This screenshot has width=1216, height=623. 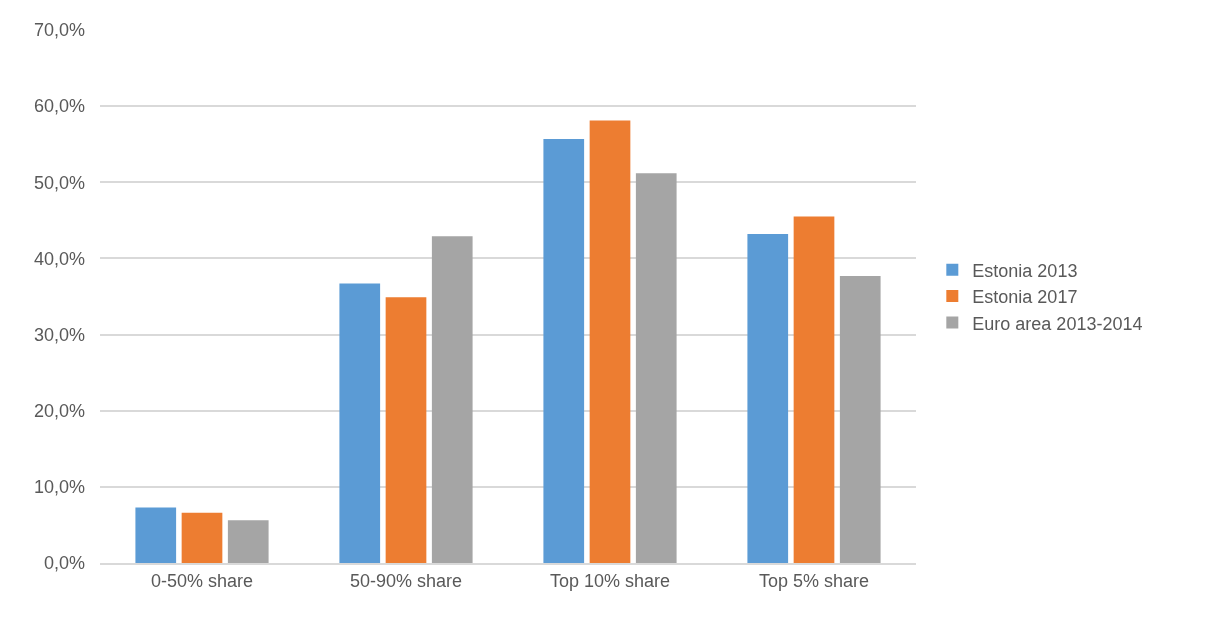 What do you see at coordinates (59, 30) in the screenshot?
I see `y-tick-label: 70,0%` at bounding box center [59, 30].